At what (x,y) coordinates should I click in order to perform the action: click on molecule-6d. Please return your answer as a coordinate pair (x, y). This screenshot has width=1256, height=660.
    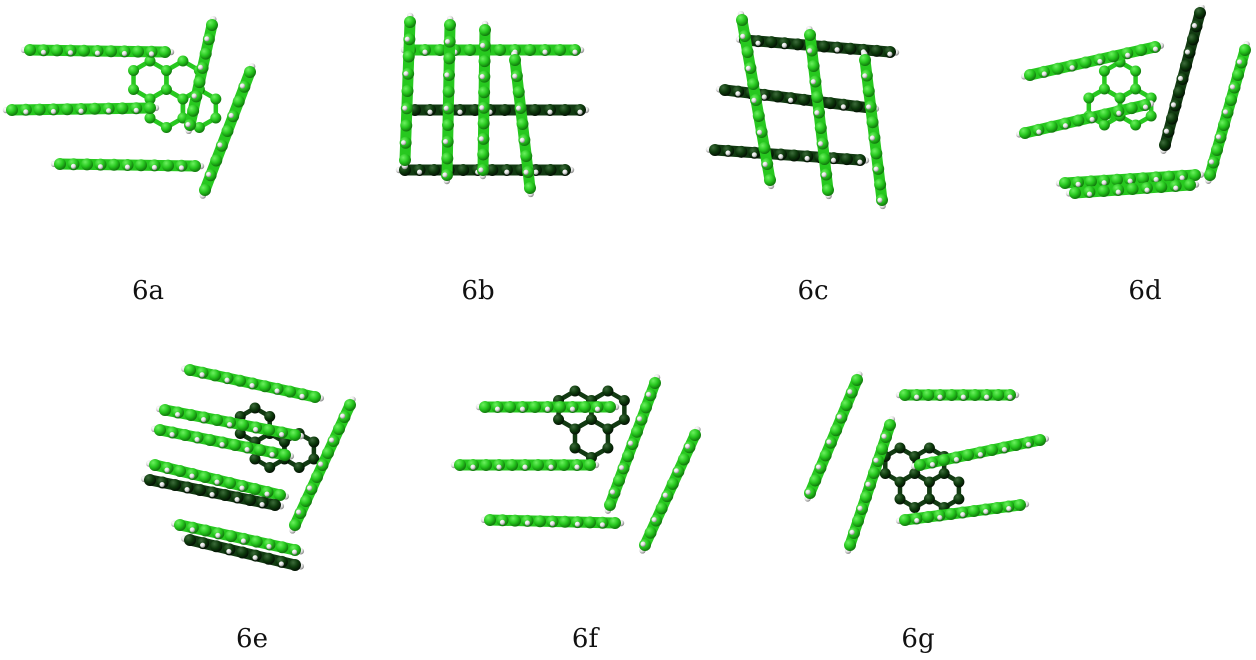
    Looking at the image, I should click on (1130, 107).